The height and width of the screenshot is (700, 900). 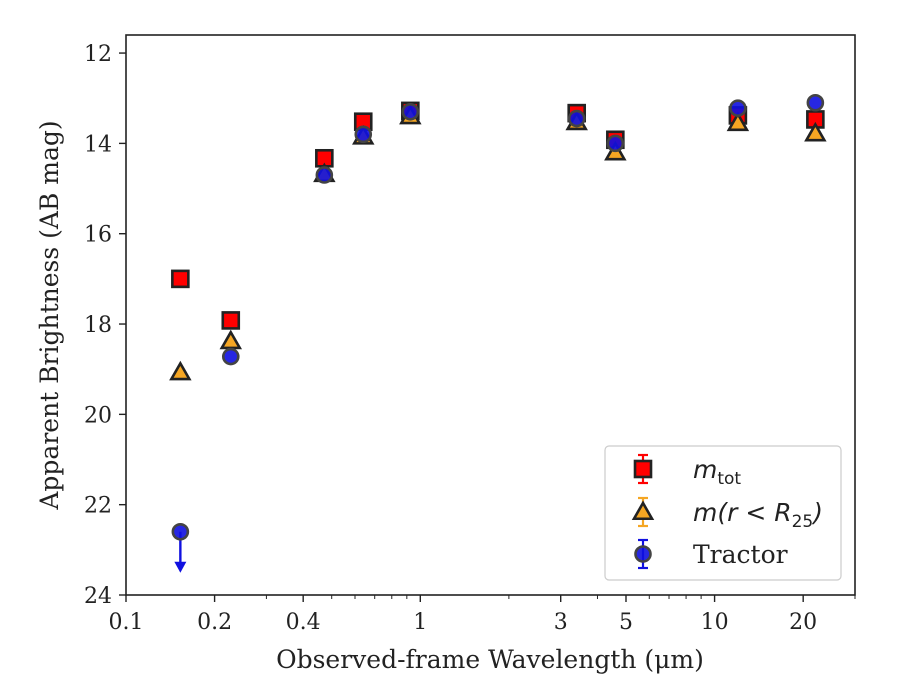 I want to click on y-tick-label: 14, so click(x=98, y=144).